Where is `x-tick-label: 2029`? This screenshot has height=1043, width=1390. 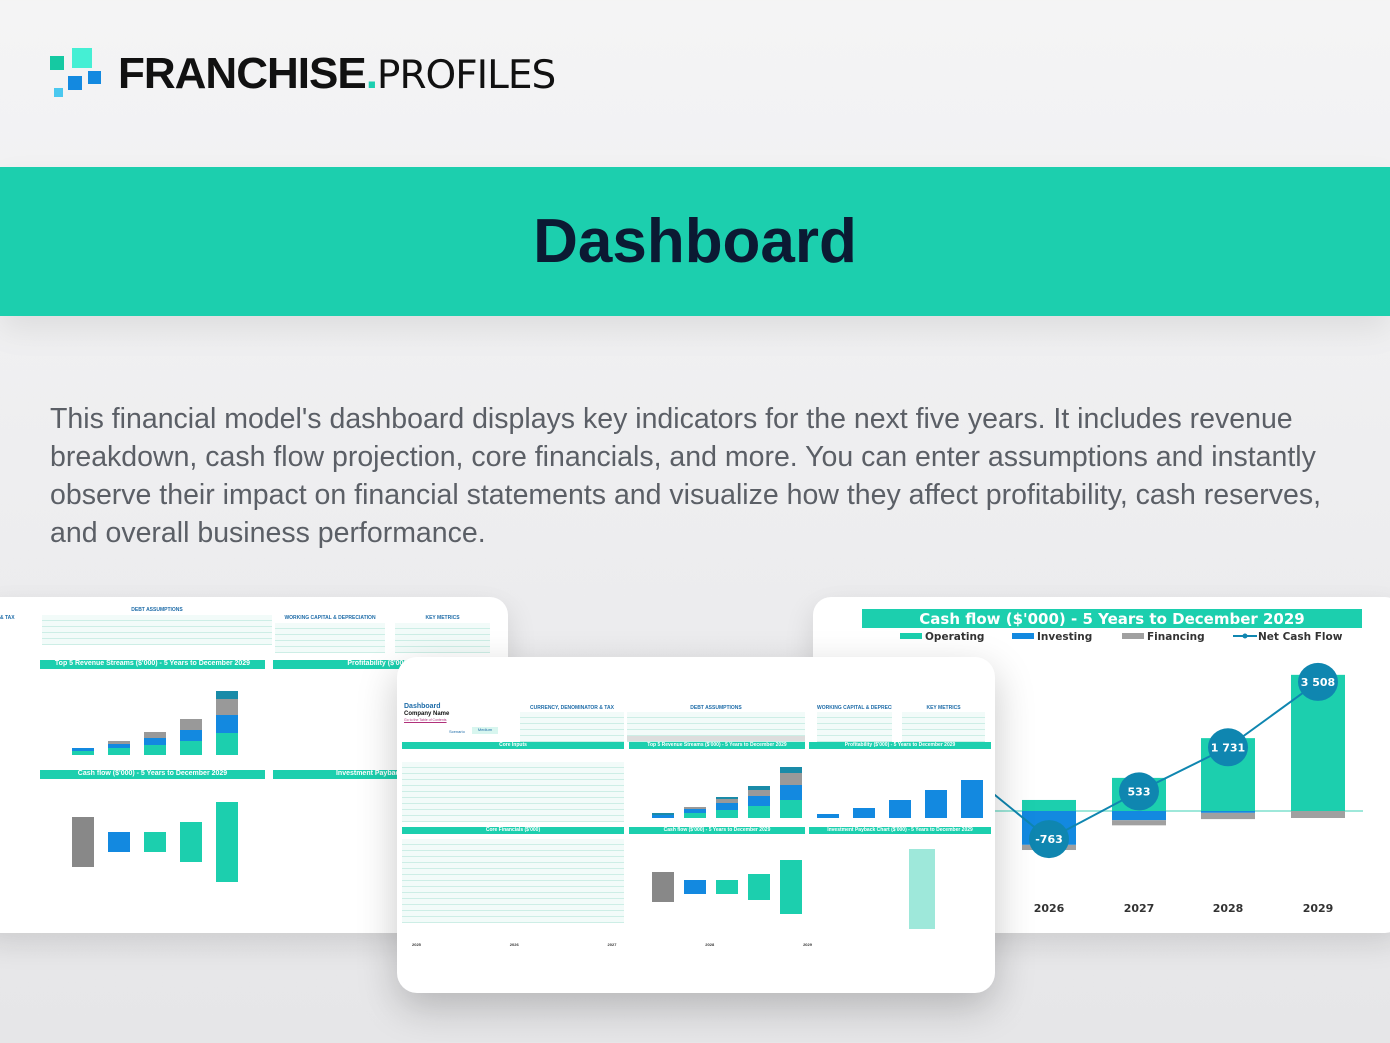 x-tick-label: 2029 is located at coordinates (1318, 908).